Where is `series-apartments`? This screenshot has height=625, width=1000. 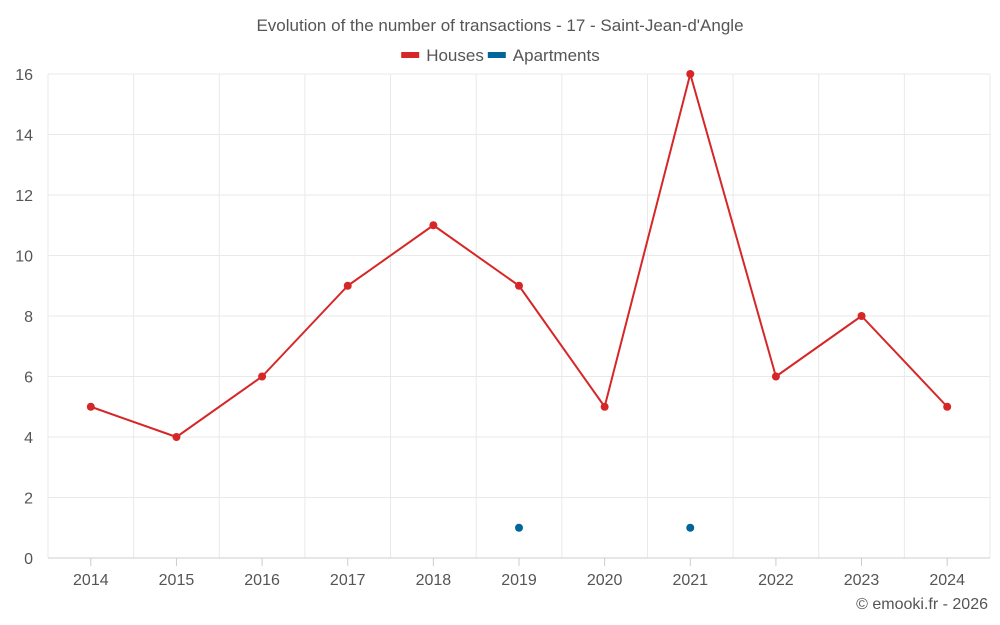
series-apartments is located at coordinates (605, 527).